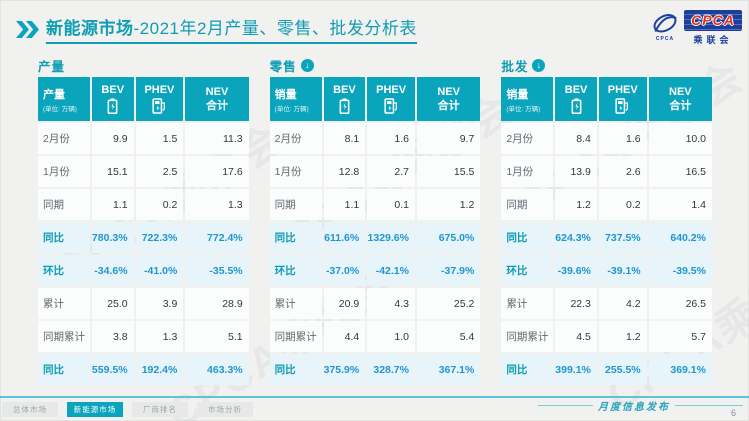 Image resolution: width=749 pixels, height=421 pixels. Describe the element at coordinates (391, 336) in the screenshot. I see `cell-value: 1.0` at that location.